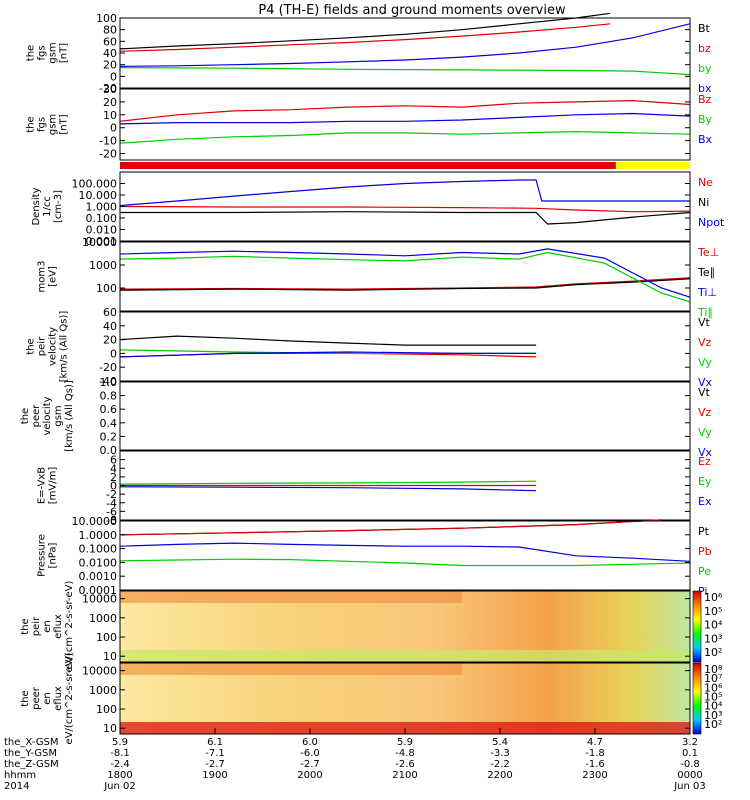 The height and width of the screenshot is (800, 750). What do you see at coordinates (690, 742) in the screenshot?
I see `x-tick-label: 3.2` at bounding box center [690, 742].